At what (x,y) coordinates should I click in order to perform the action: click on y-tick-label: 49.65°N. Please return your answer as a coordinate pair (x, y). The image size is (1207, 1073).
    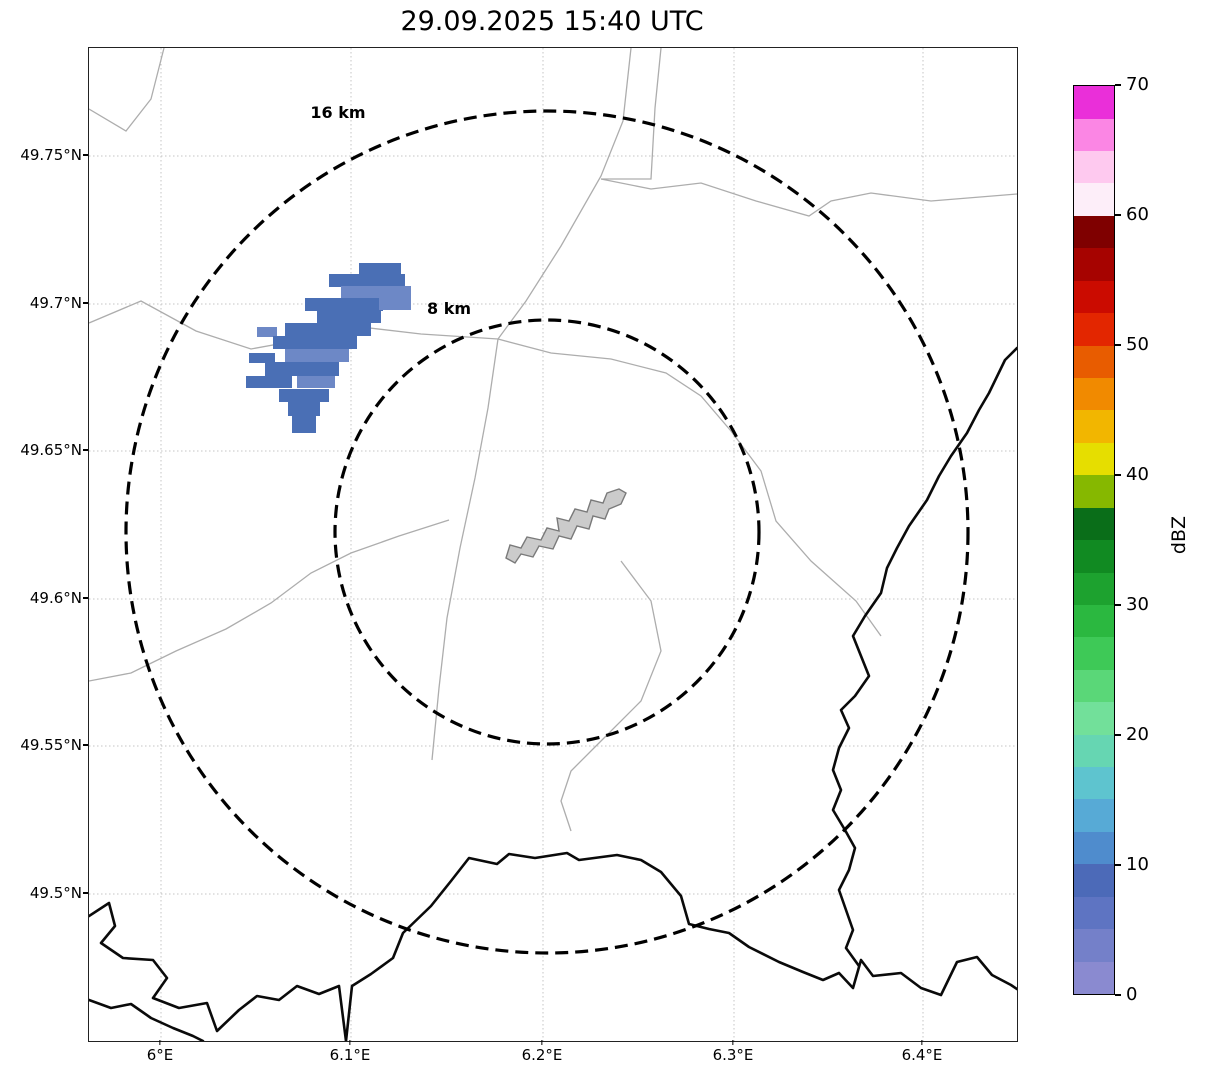
    Looking at the image, I should click on (51, 450).